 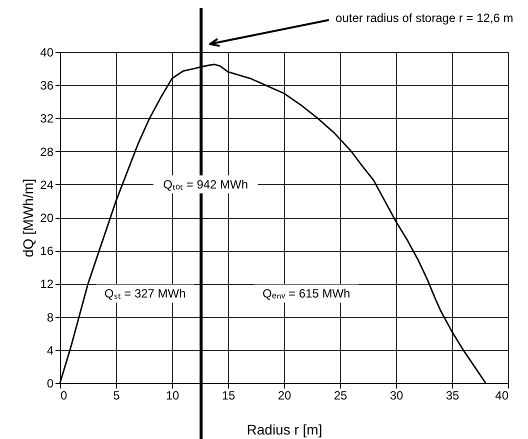 I want to click on annotation: Qₛₜ = 327 MWh, so click(x=145, y=293).